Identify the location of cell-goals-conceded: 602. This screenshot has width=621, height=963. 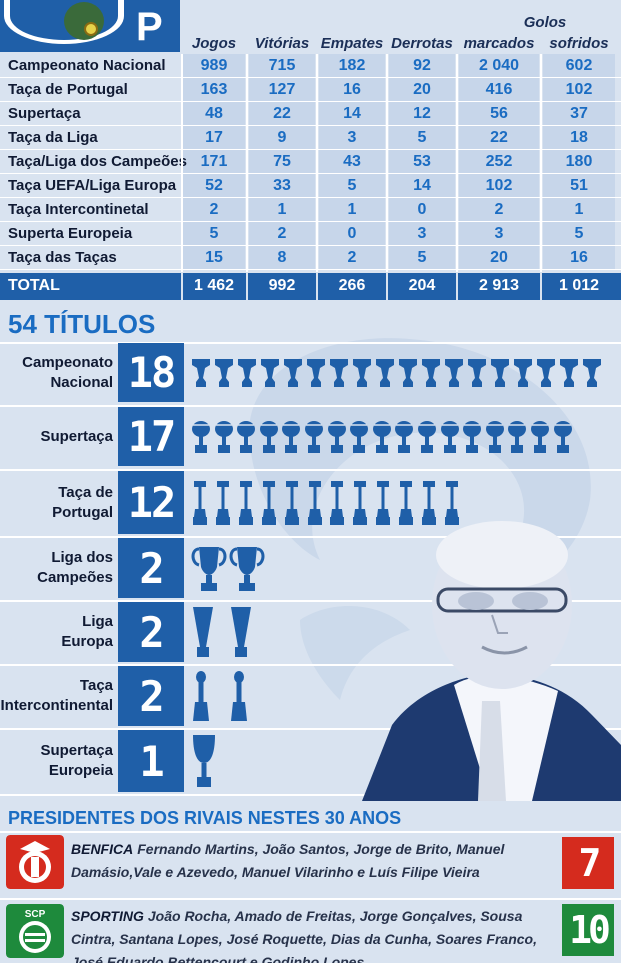
(579, 65).